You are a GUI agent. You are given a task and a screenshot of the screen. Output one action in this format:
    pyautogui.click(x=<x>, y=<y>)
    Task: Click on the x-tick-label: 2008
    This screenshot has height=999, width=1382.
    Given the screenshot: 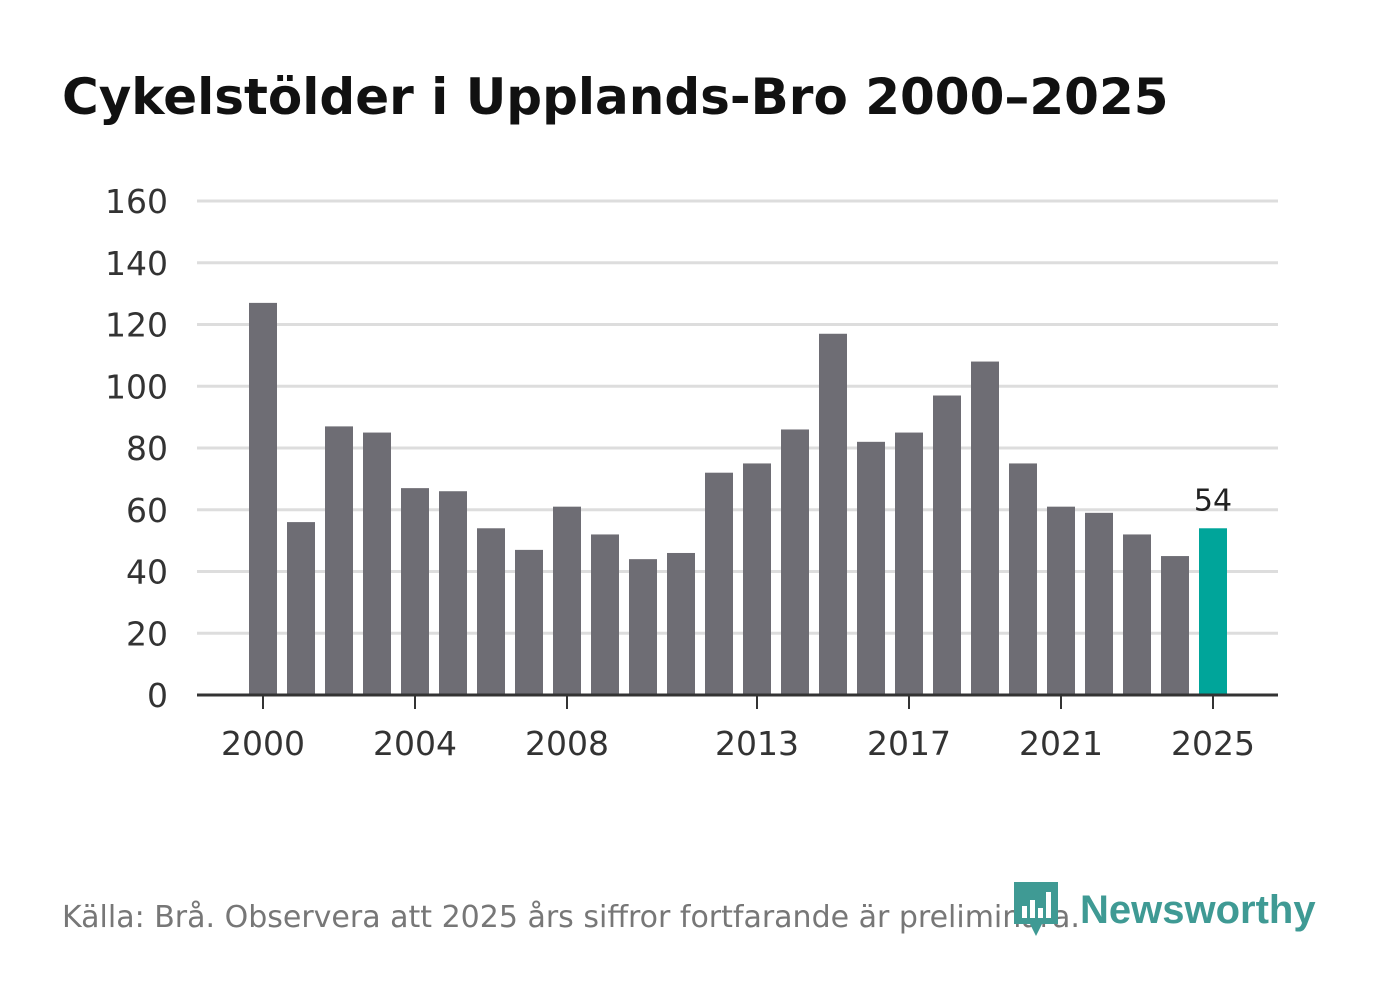 What is the action you would take?
    pyautogui.click(x=567, y=743)
    